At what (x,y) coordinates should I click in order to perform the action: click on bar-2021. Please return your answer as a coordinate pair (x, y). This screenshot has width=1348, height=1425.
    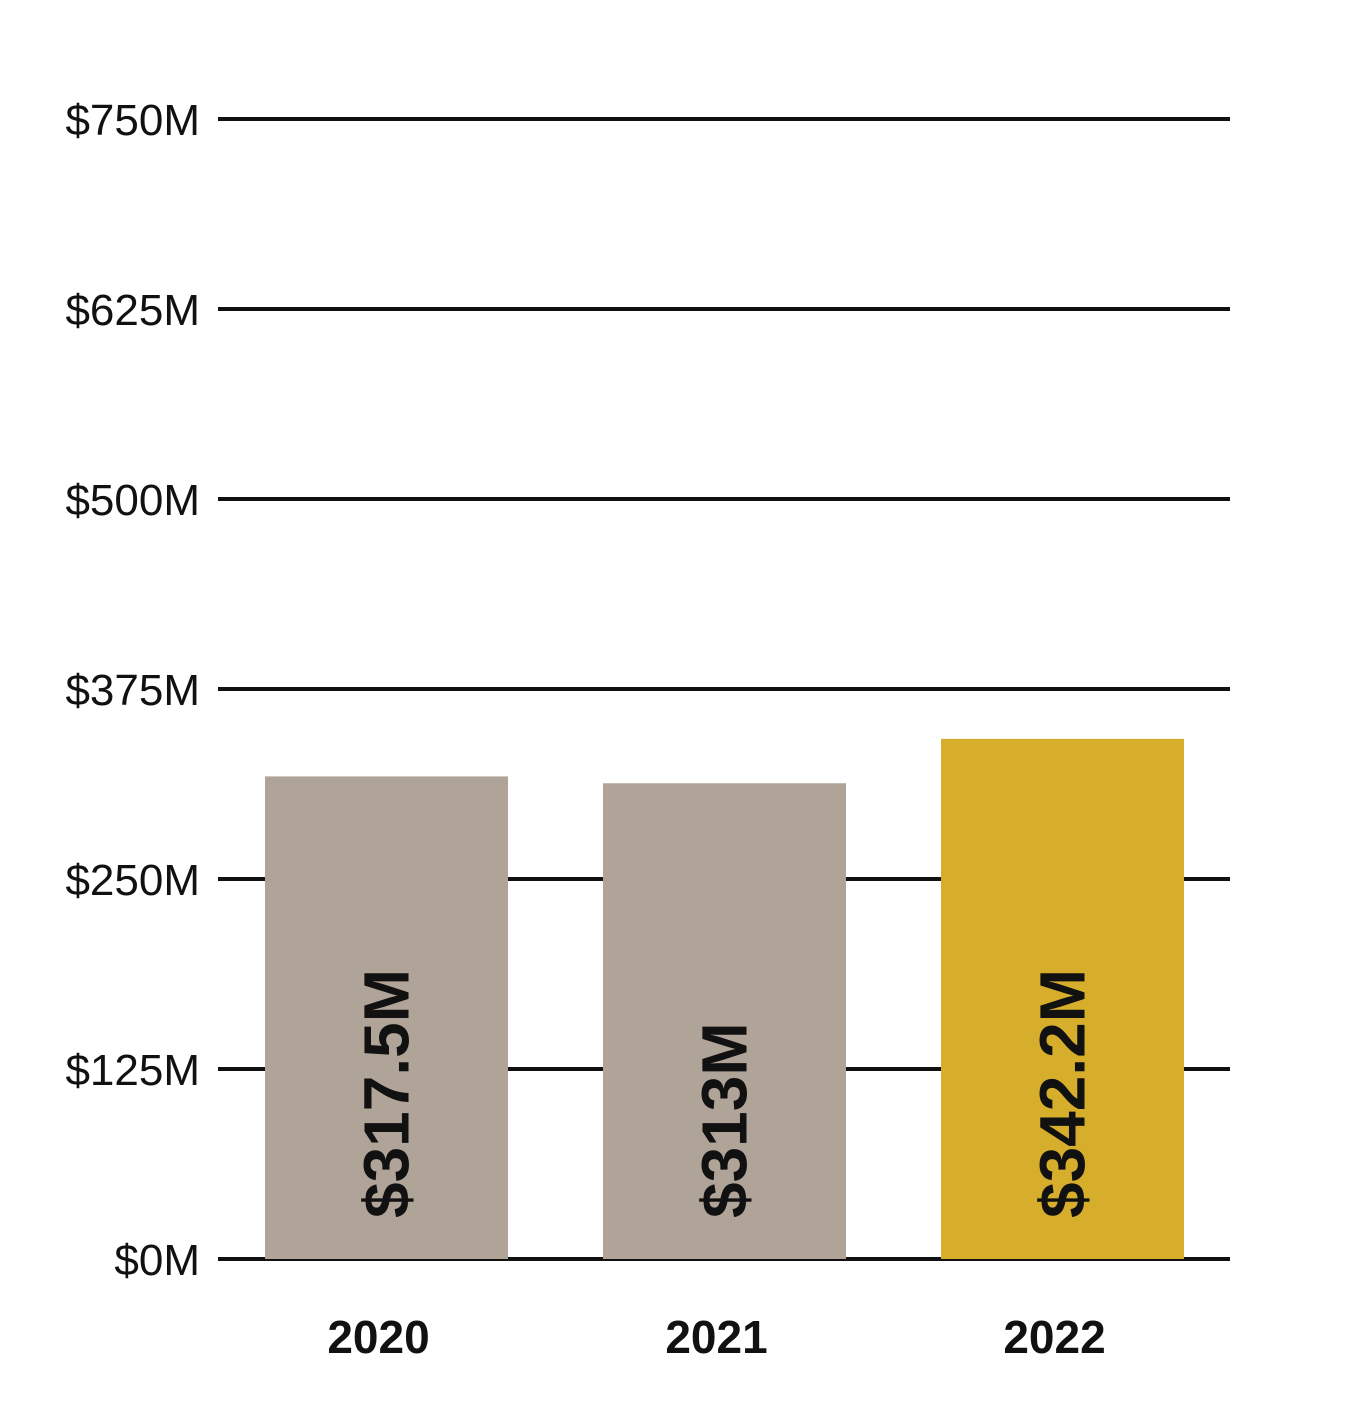
    Looking at the image, I should click on (724, 1021).